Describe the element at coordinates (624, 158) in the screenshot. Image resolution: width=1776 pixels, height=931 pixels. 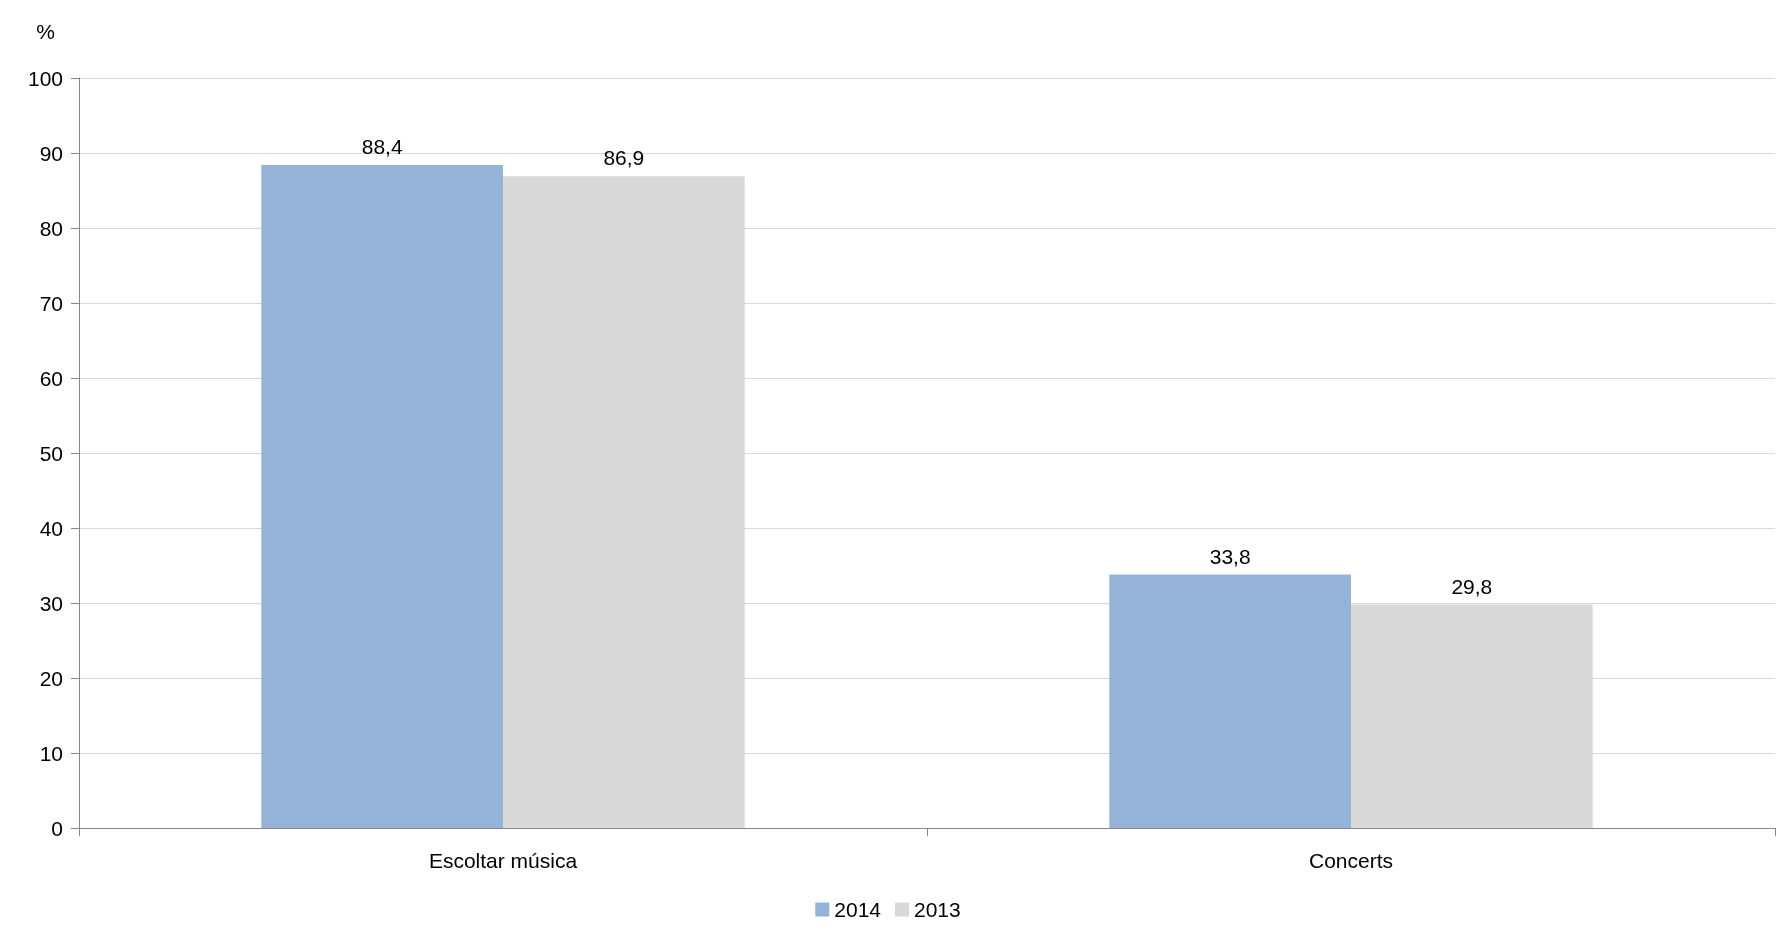
I see `data-label: 86,9` at that location.